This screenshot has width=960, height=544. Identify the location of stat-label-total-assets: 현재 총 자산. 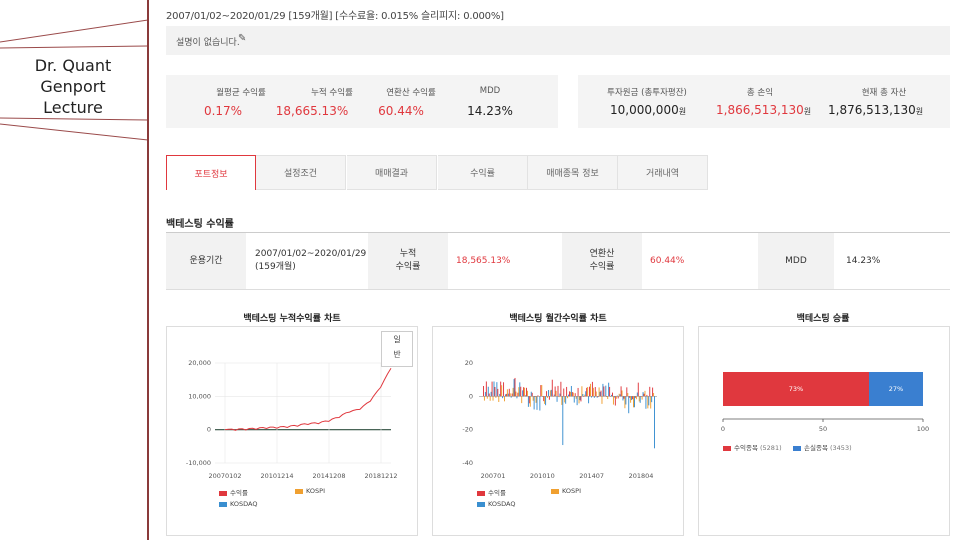
(884, 93).